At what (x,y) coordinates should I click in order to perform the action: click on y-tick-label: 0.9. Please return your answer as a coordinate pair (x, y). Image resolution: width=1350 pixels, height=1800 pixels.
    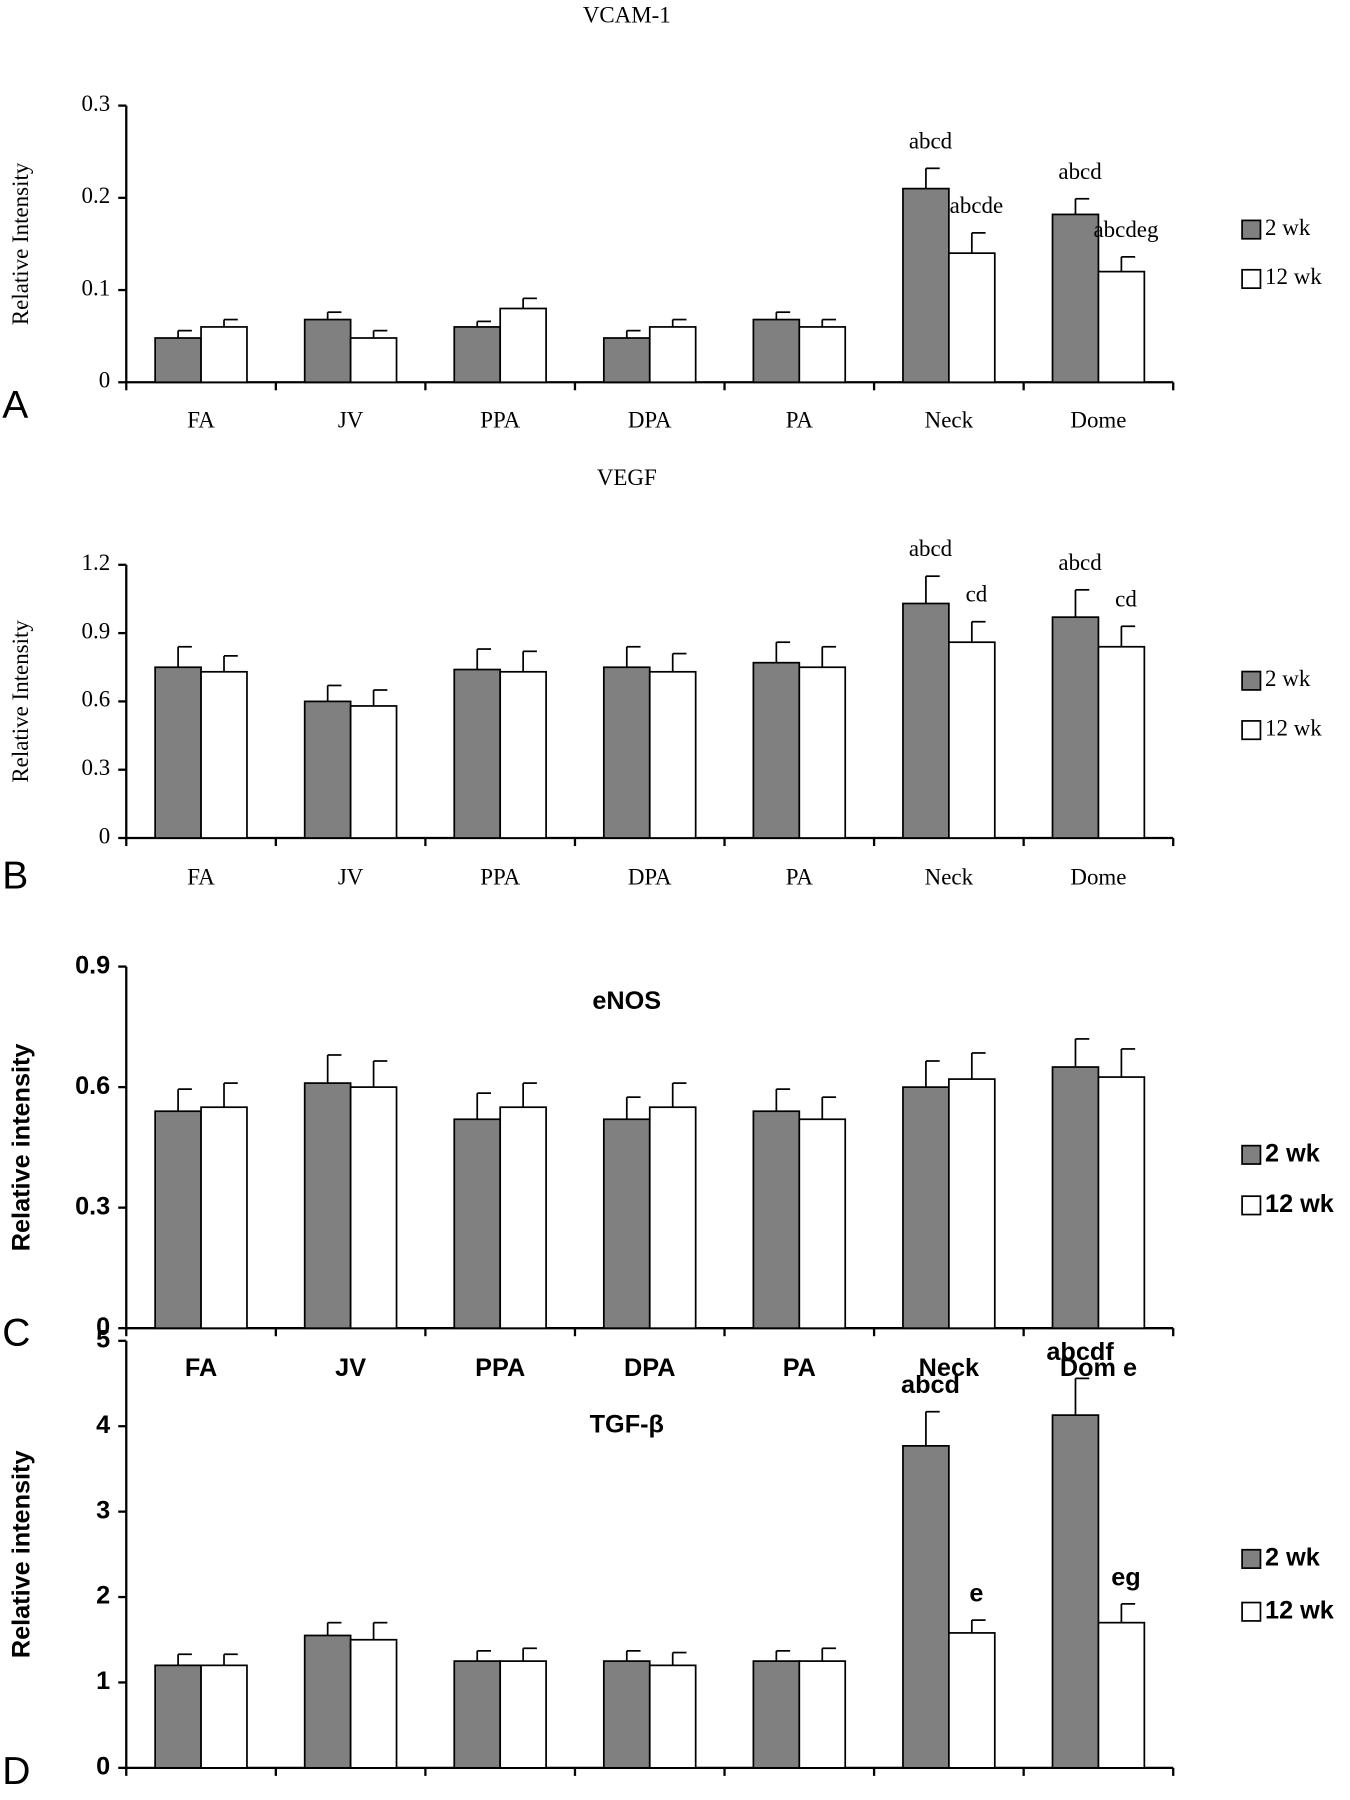
    Looking at the image, I should click on (92, 965).